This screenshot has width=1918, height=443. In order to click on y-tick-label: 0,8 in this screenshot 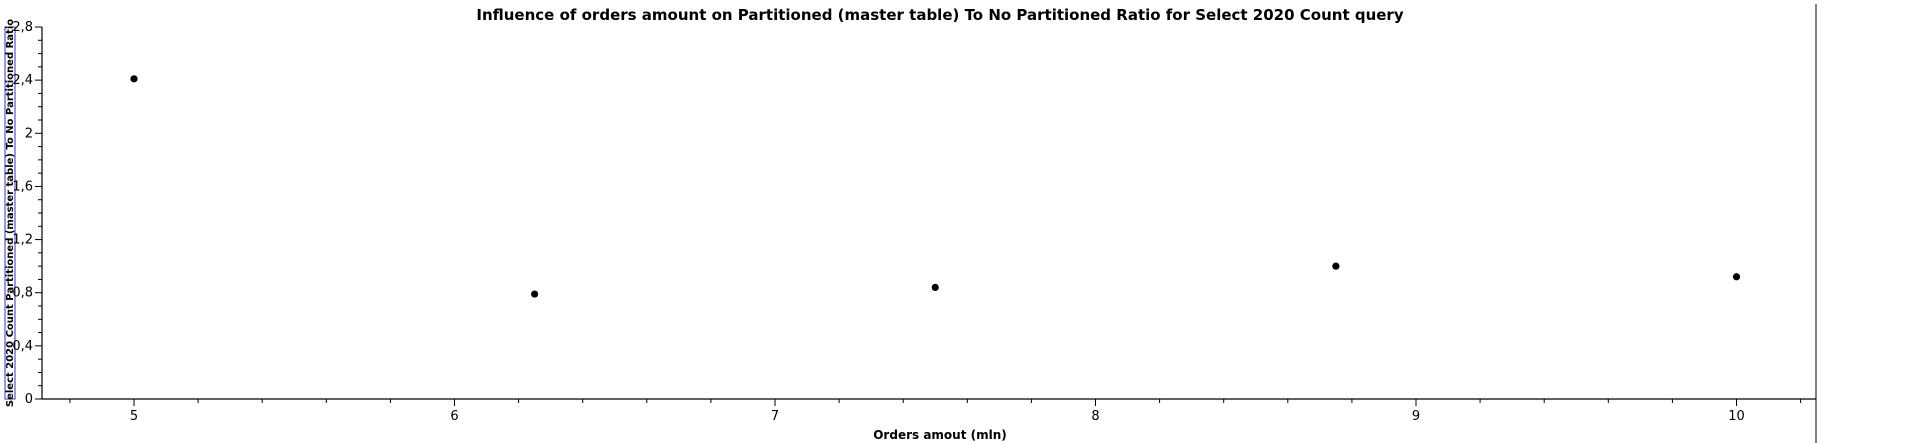, I will do `click(22, 293)`.